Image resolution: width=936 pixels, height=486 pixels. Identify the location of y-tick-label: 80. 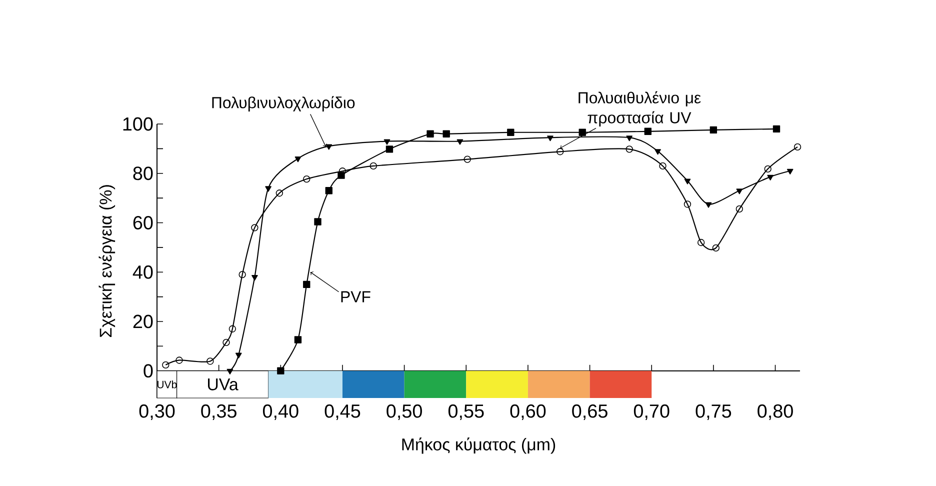
(143, 173).